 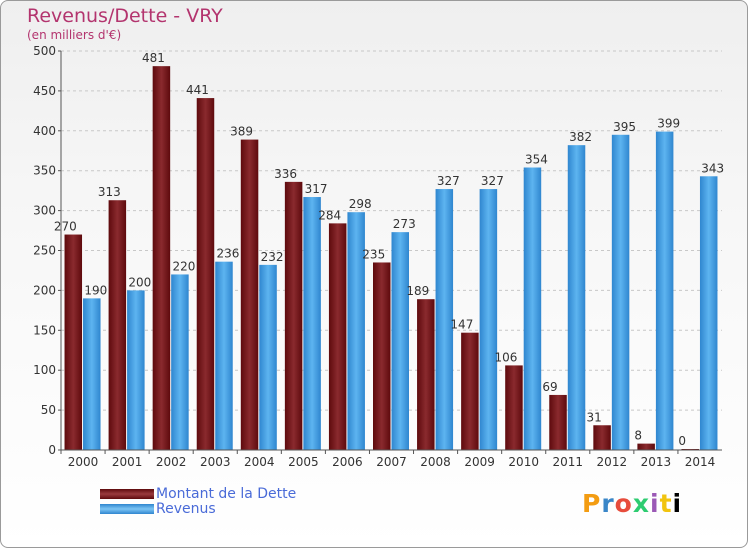 I want to click on debt-value-label: 0, so click(x=682, y=441).